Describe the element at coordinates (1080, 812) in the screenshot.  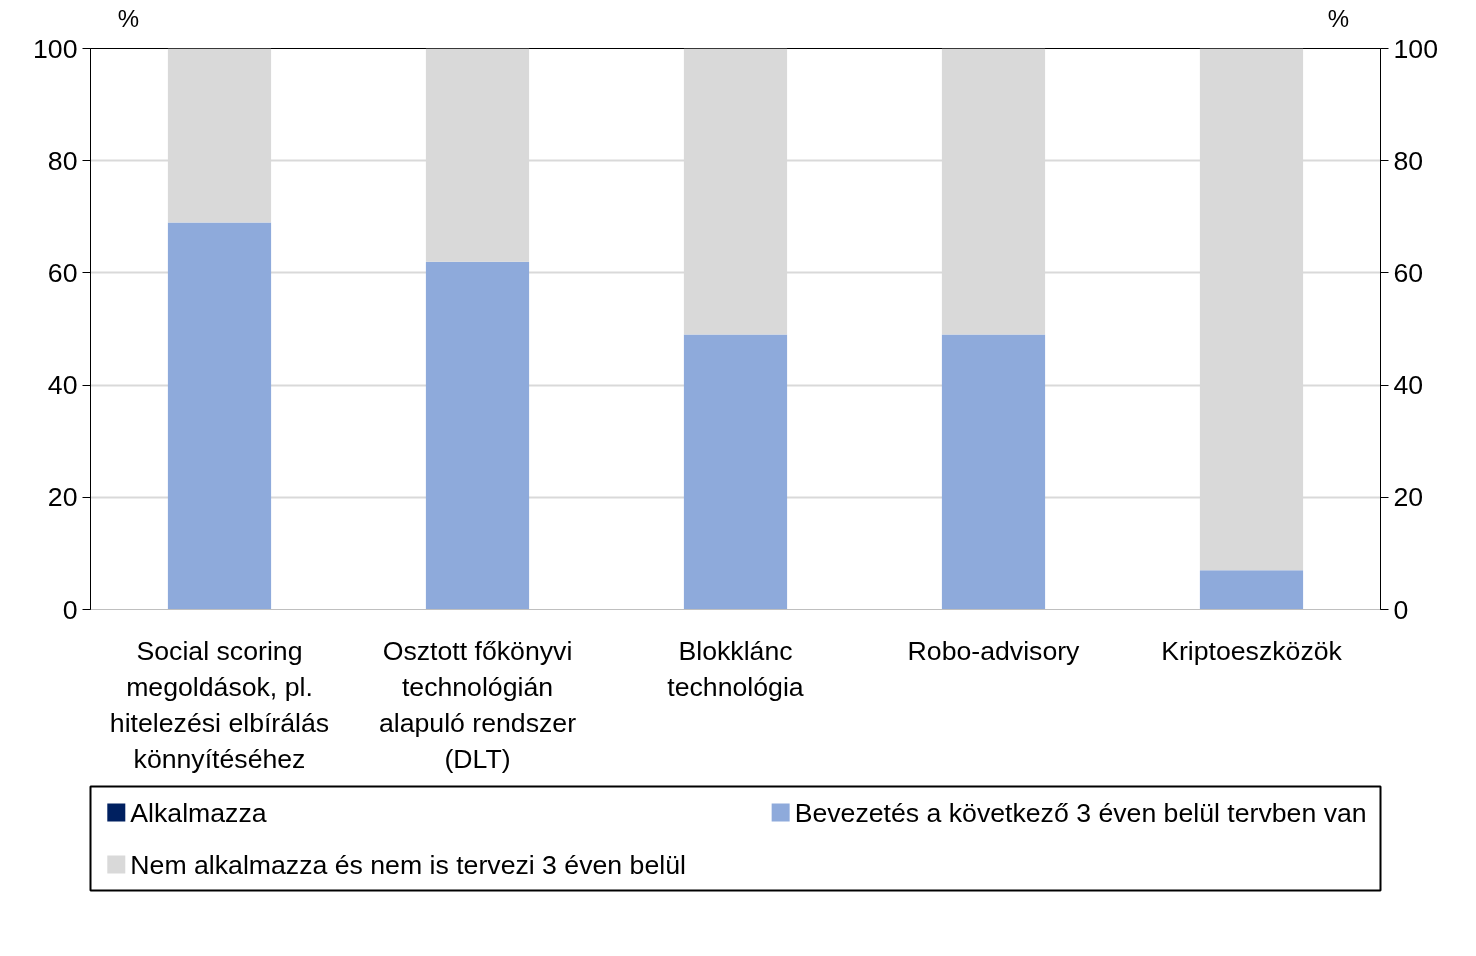
I see `legend-label: Bevezetés a következő 3 éven belül tervben van` at that location.